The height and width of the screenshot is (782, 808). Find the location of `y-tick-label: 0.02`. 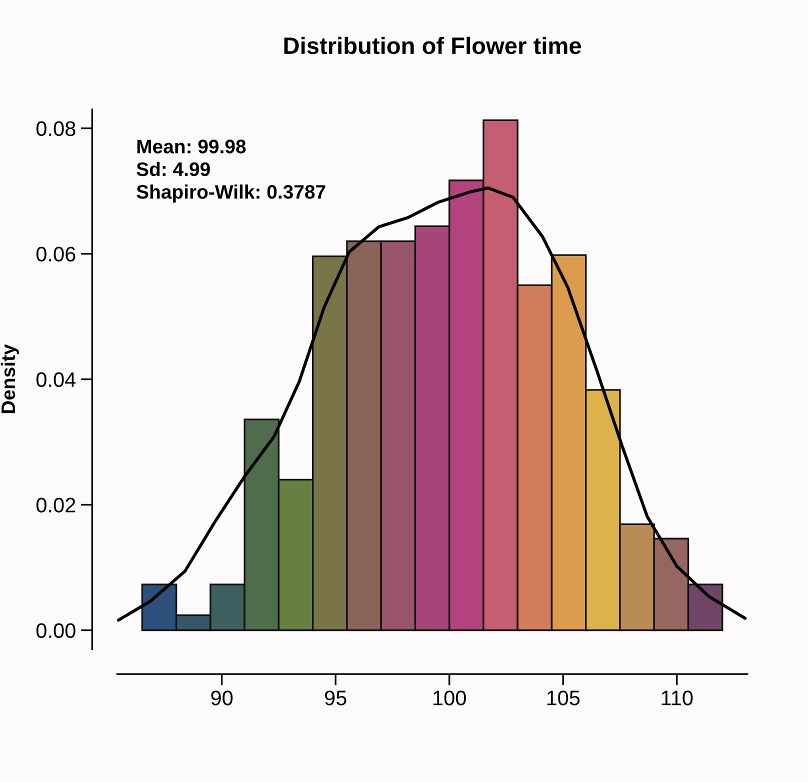

y-tick-label: 0.02 is located at coordinates (56, 505).